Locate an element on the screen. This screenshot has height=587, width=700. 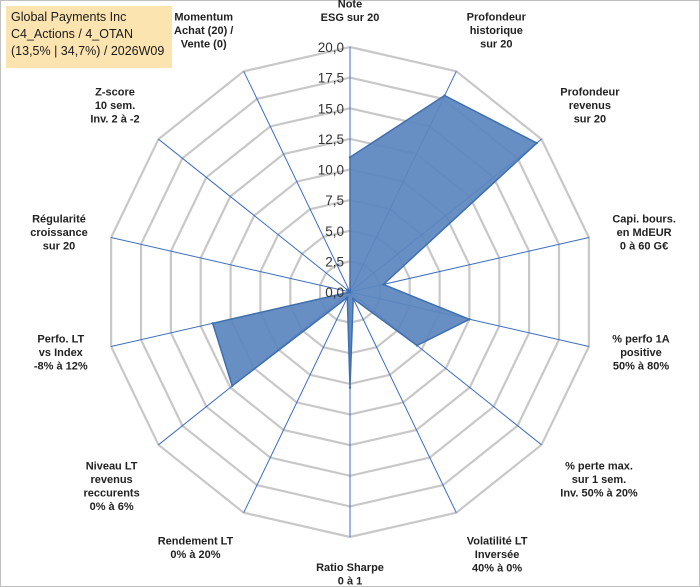
axis-label-12: Z-score 10 sem. Inv. 2 à -2 is located at coordinates (114, 105).